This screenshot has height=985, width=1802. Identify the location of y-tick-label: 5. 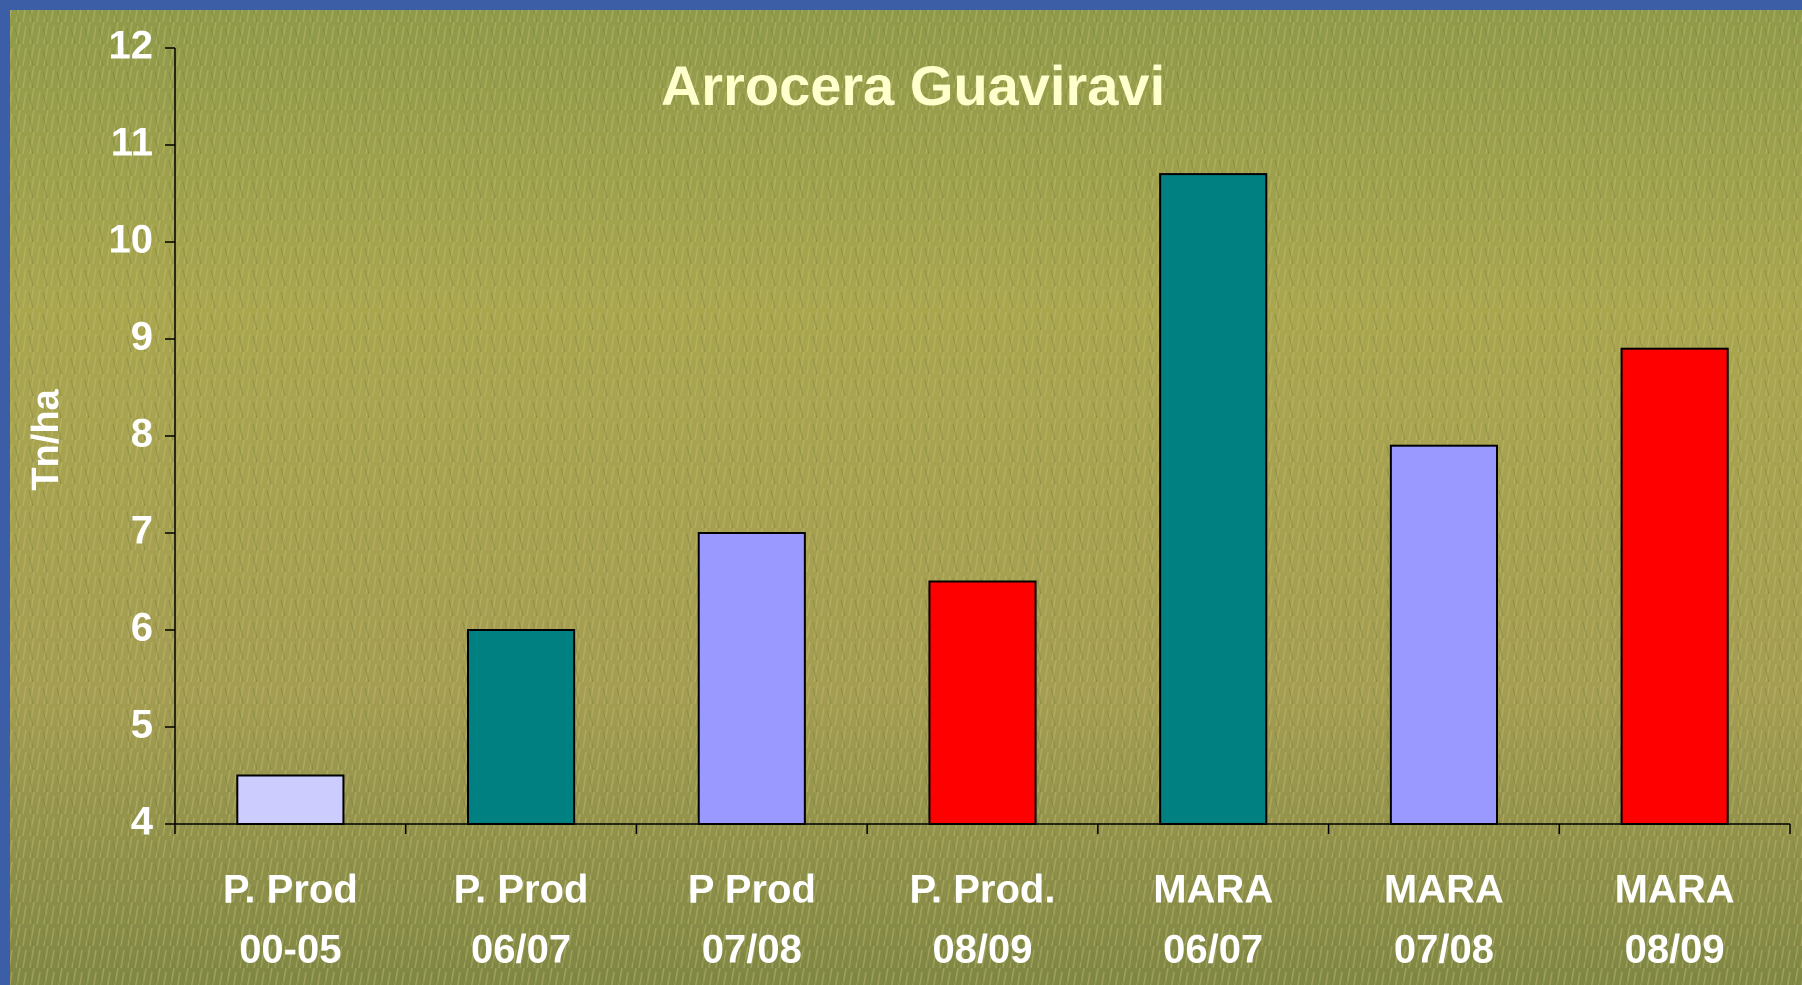
(142, 725).